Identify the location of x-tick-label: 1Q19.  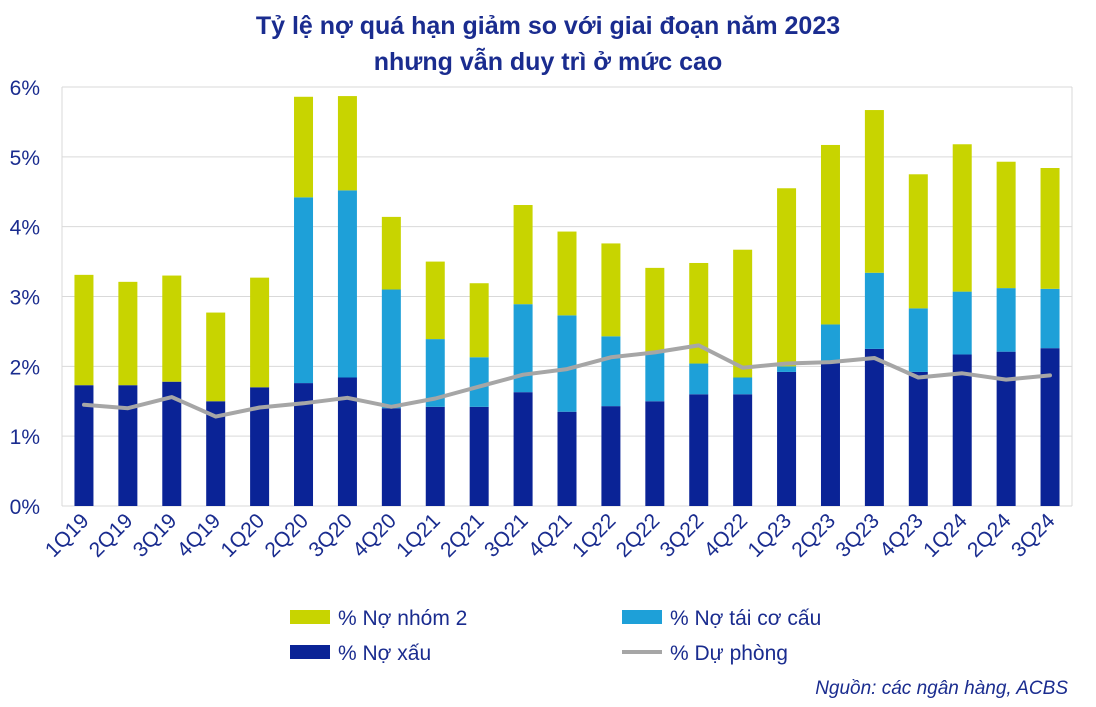
(67, 535).